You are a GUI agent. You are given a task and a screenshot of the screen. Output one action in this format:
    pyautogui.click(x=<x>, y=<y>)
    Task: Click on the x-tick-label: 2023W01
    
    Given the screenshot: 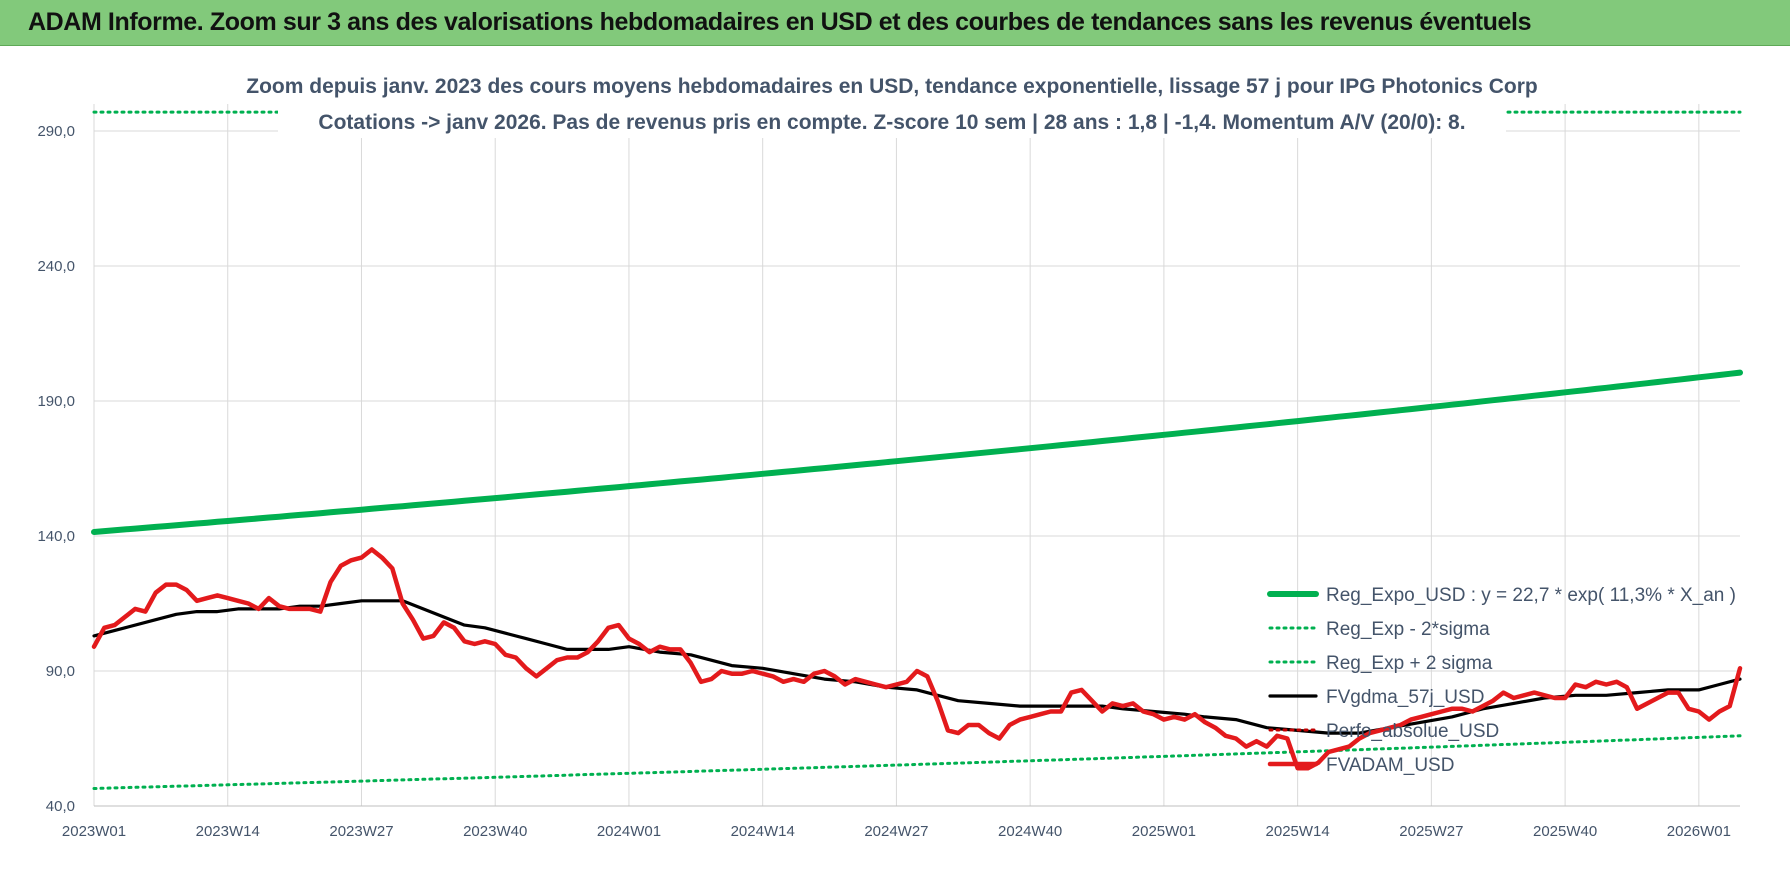 What is the action you would take?
    pyautogui.click(x=94, y=831)
    